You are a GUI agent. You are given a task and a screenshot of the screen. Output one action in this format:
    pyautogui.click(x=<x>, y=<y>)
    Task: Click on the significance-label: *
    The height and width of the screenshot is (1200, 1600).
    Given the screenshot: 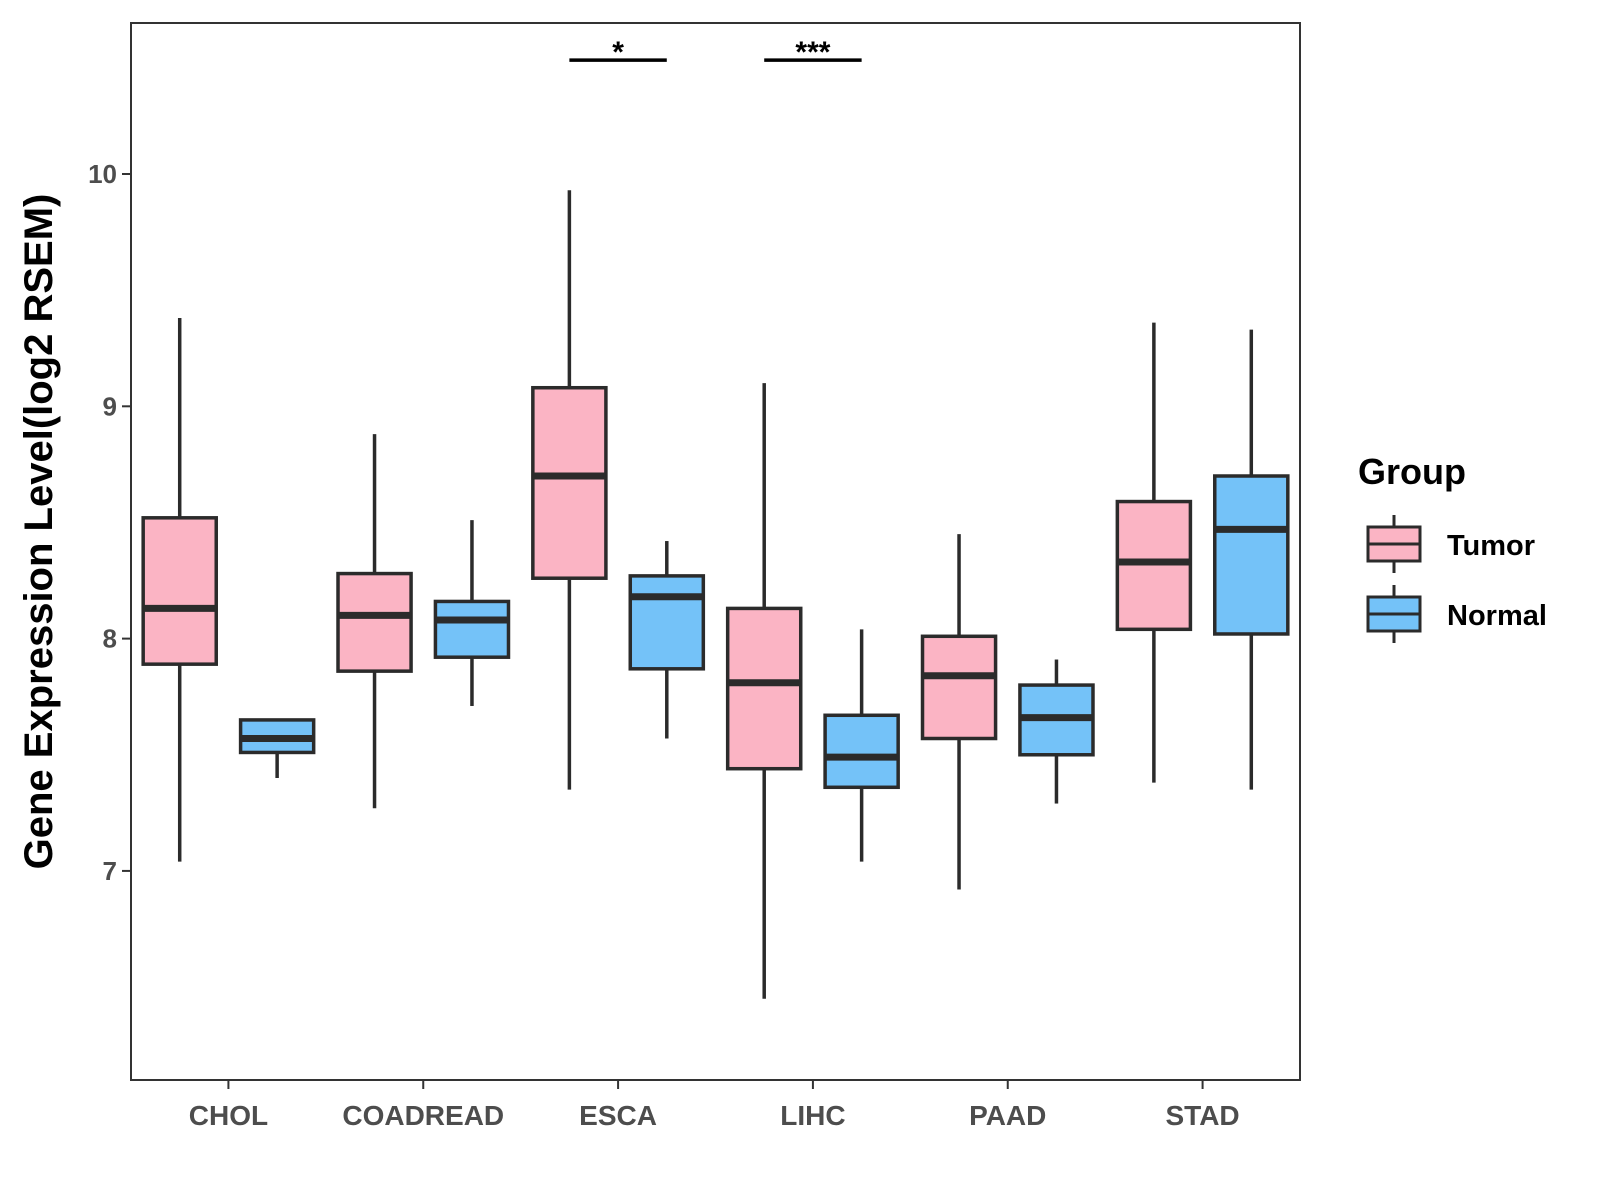 What is the action you would take?
    pyautogui.click(x=618, y=52)
    